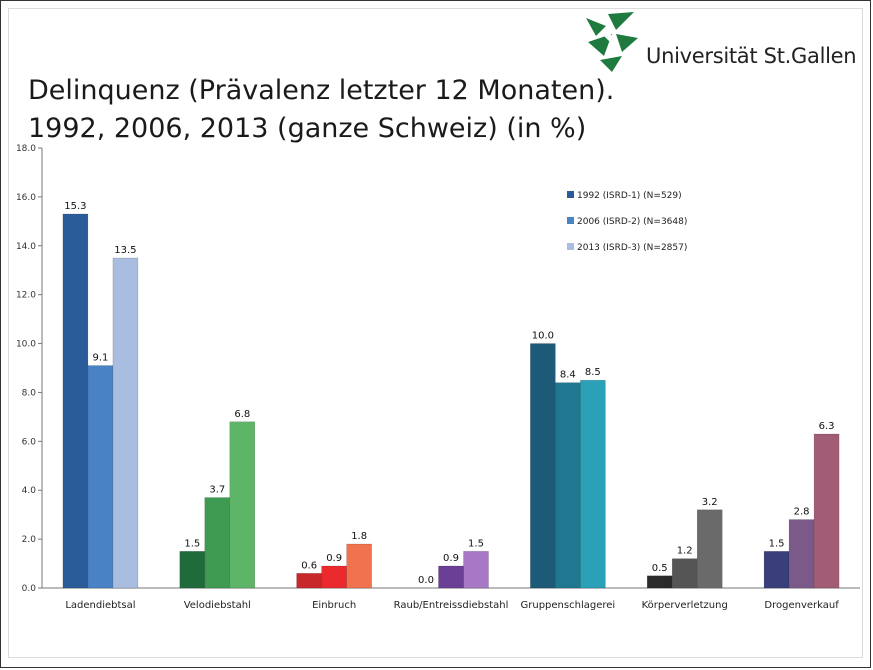 Image resolution: width=873 pixels, height=670 pixels. Describe the element at coordinates (426, 580) in the screenshot. I see `data-label: 0.0` at that location.